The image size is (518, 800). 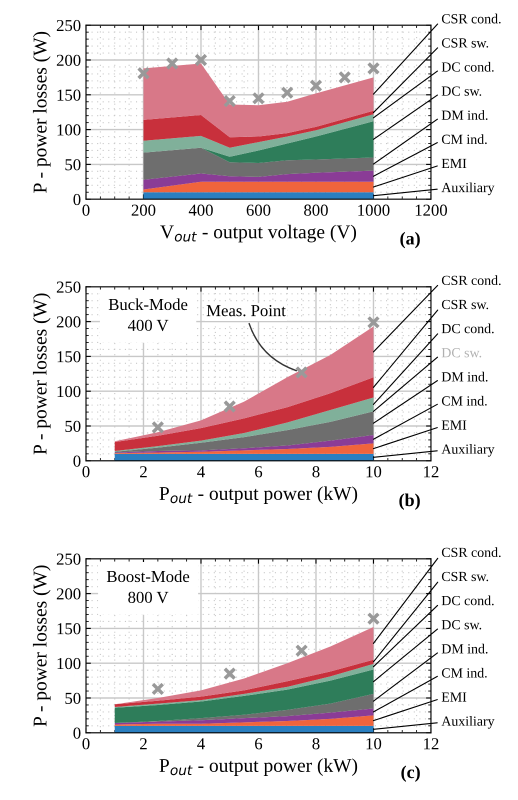 I want to click on legend-label: DC sw., so click(x=462, y=353).